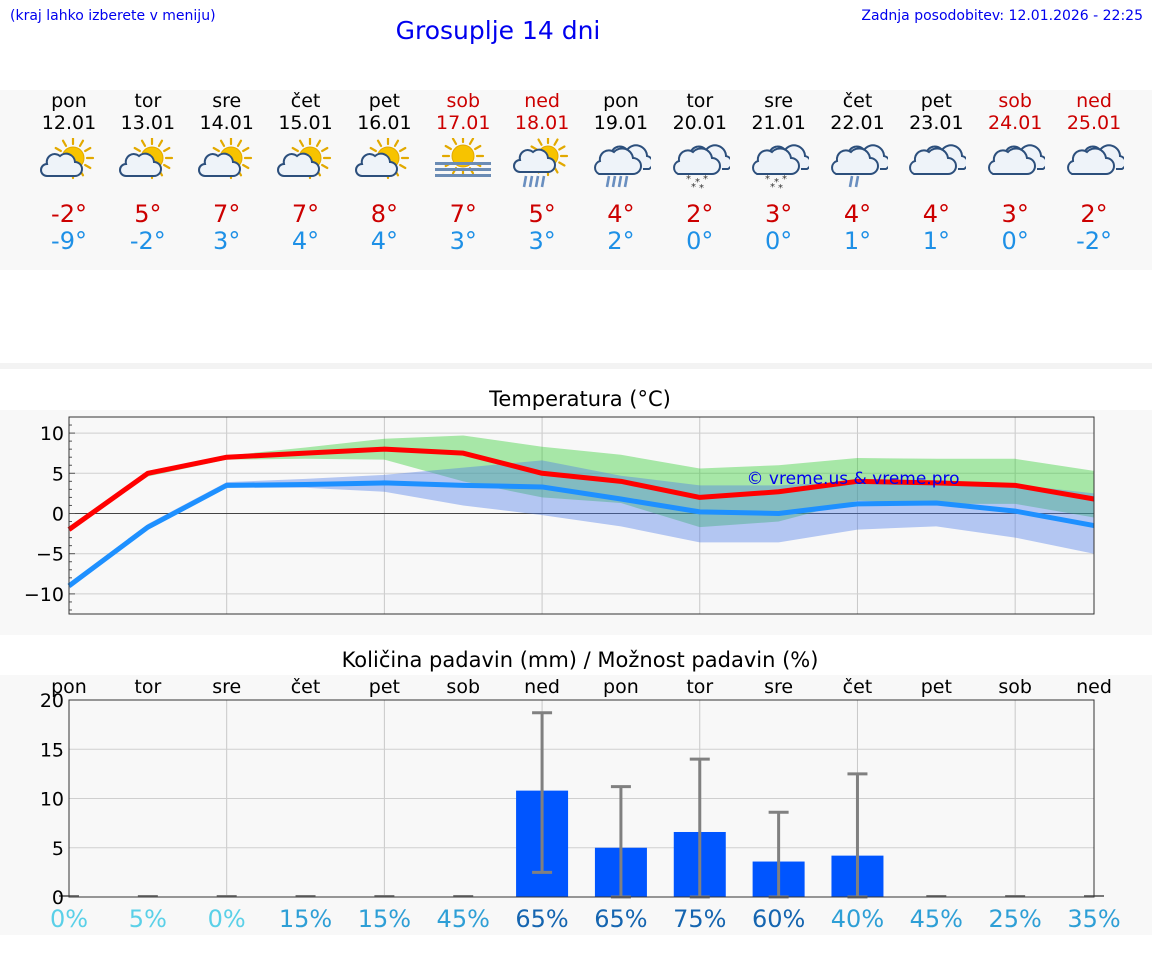 The image size is (1152, 975). I want to click on cloudy-icon, so click(1096, 159).